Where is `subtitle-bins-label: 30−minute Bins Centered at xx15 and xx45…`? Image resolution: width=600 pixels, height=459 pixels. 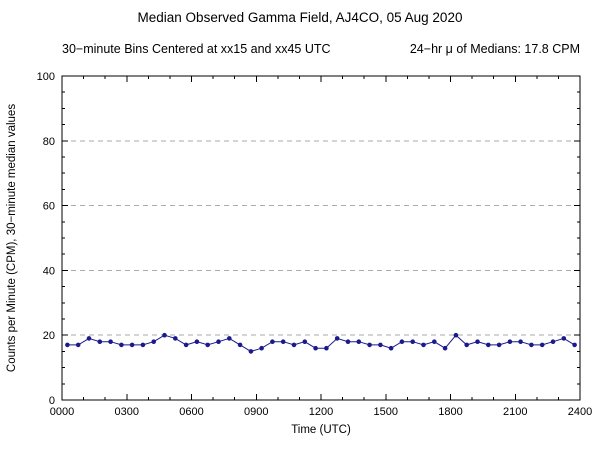 subtitle-bins-label: 30−minute Bins Centered at xx15 and xx45… is located at coordinates (196, 49).